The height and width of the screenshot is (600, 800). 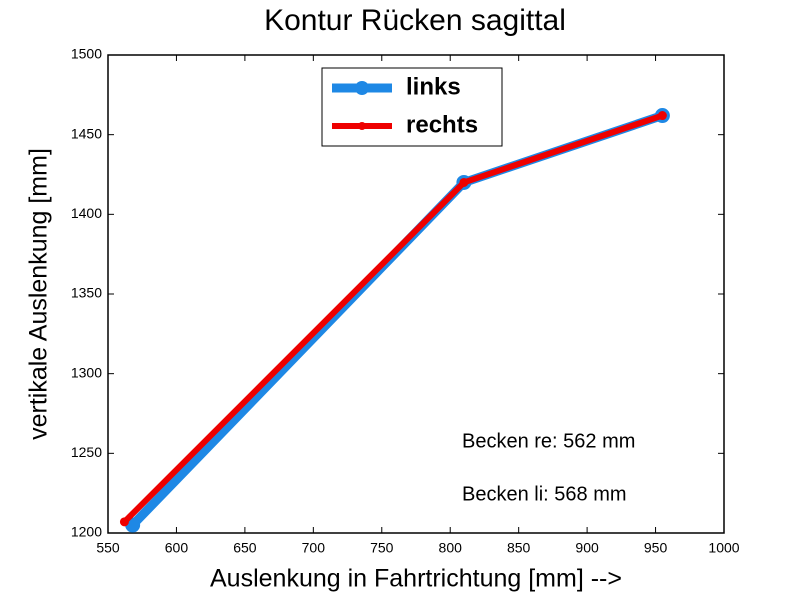 What do you see at coordinates (245, 548) in the screenshot?
I see `x-tick-label: 650` at bounding box center [245, 548].